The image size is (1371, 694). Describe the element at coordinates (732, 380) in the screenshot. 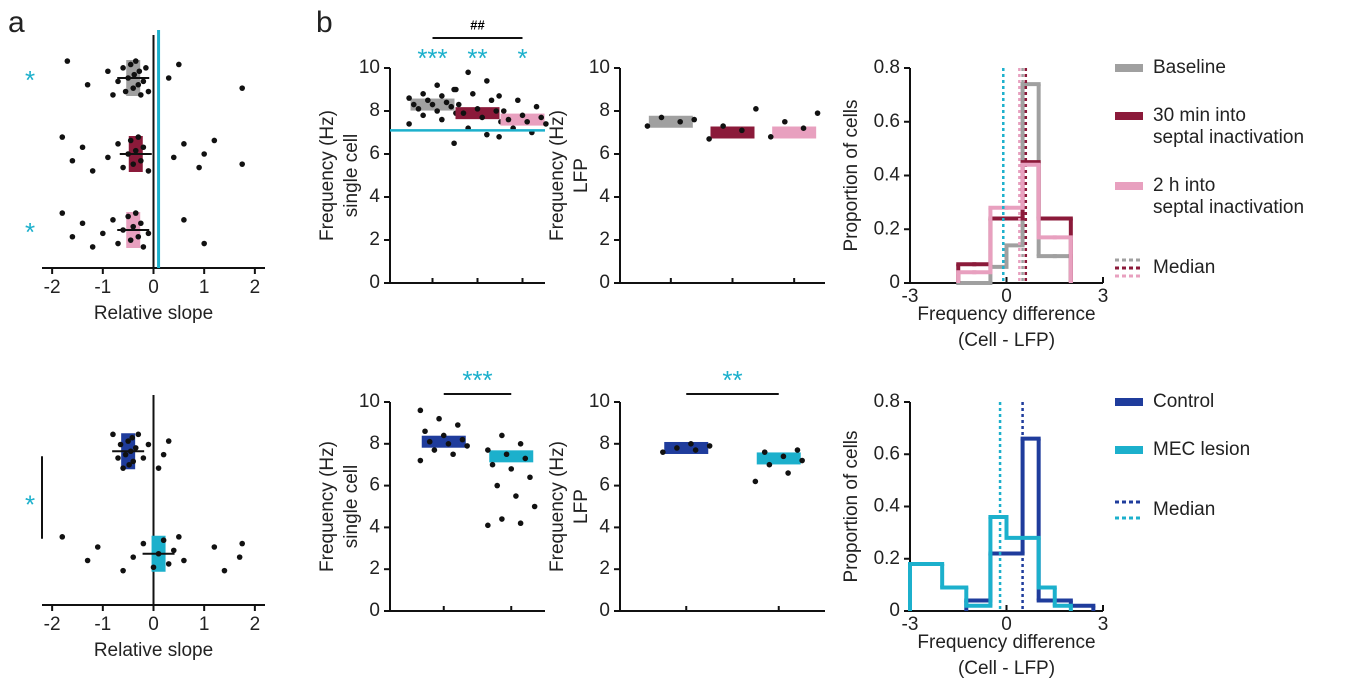

I see `bracket-label: **` at that location.